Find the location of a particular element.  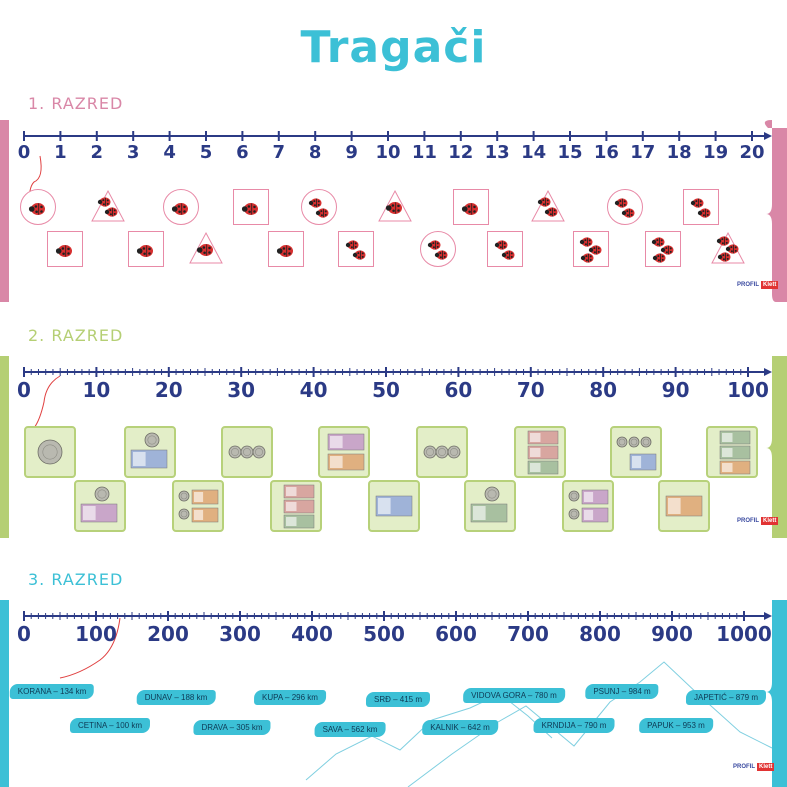

tick-label: 7 is located at coordinates (279, 152).